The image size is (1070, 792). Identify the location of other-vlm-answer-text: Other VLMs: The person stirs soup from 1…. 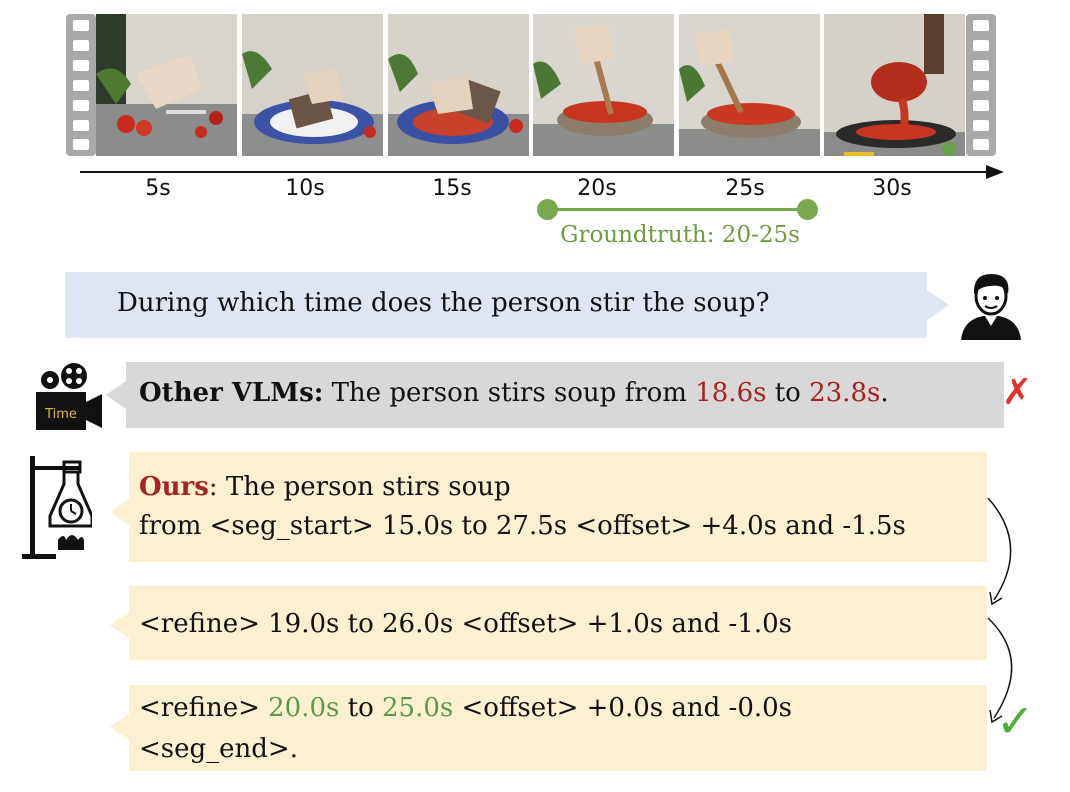
(514, 393).